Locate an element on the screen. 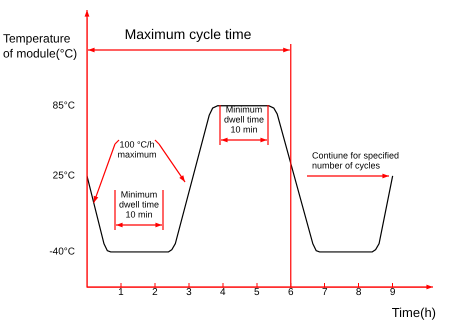 The height and width of the screenshot is (336, 459). annotation: Contiune for specified number of cycles is located at coordinates (356, 160).